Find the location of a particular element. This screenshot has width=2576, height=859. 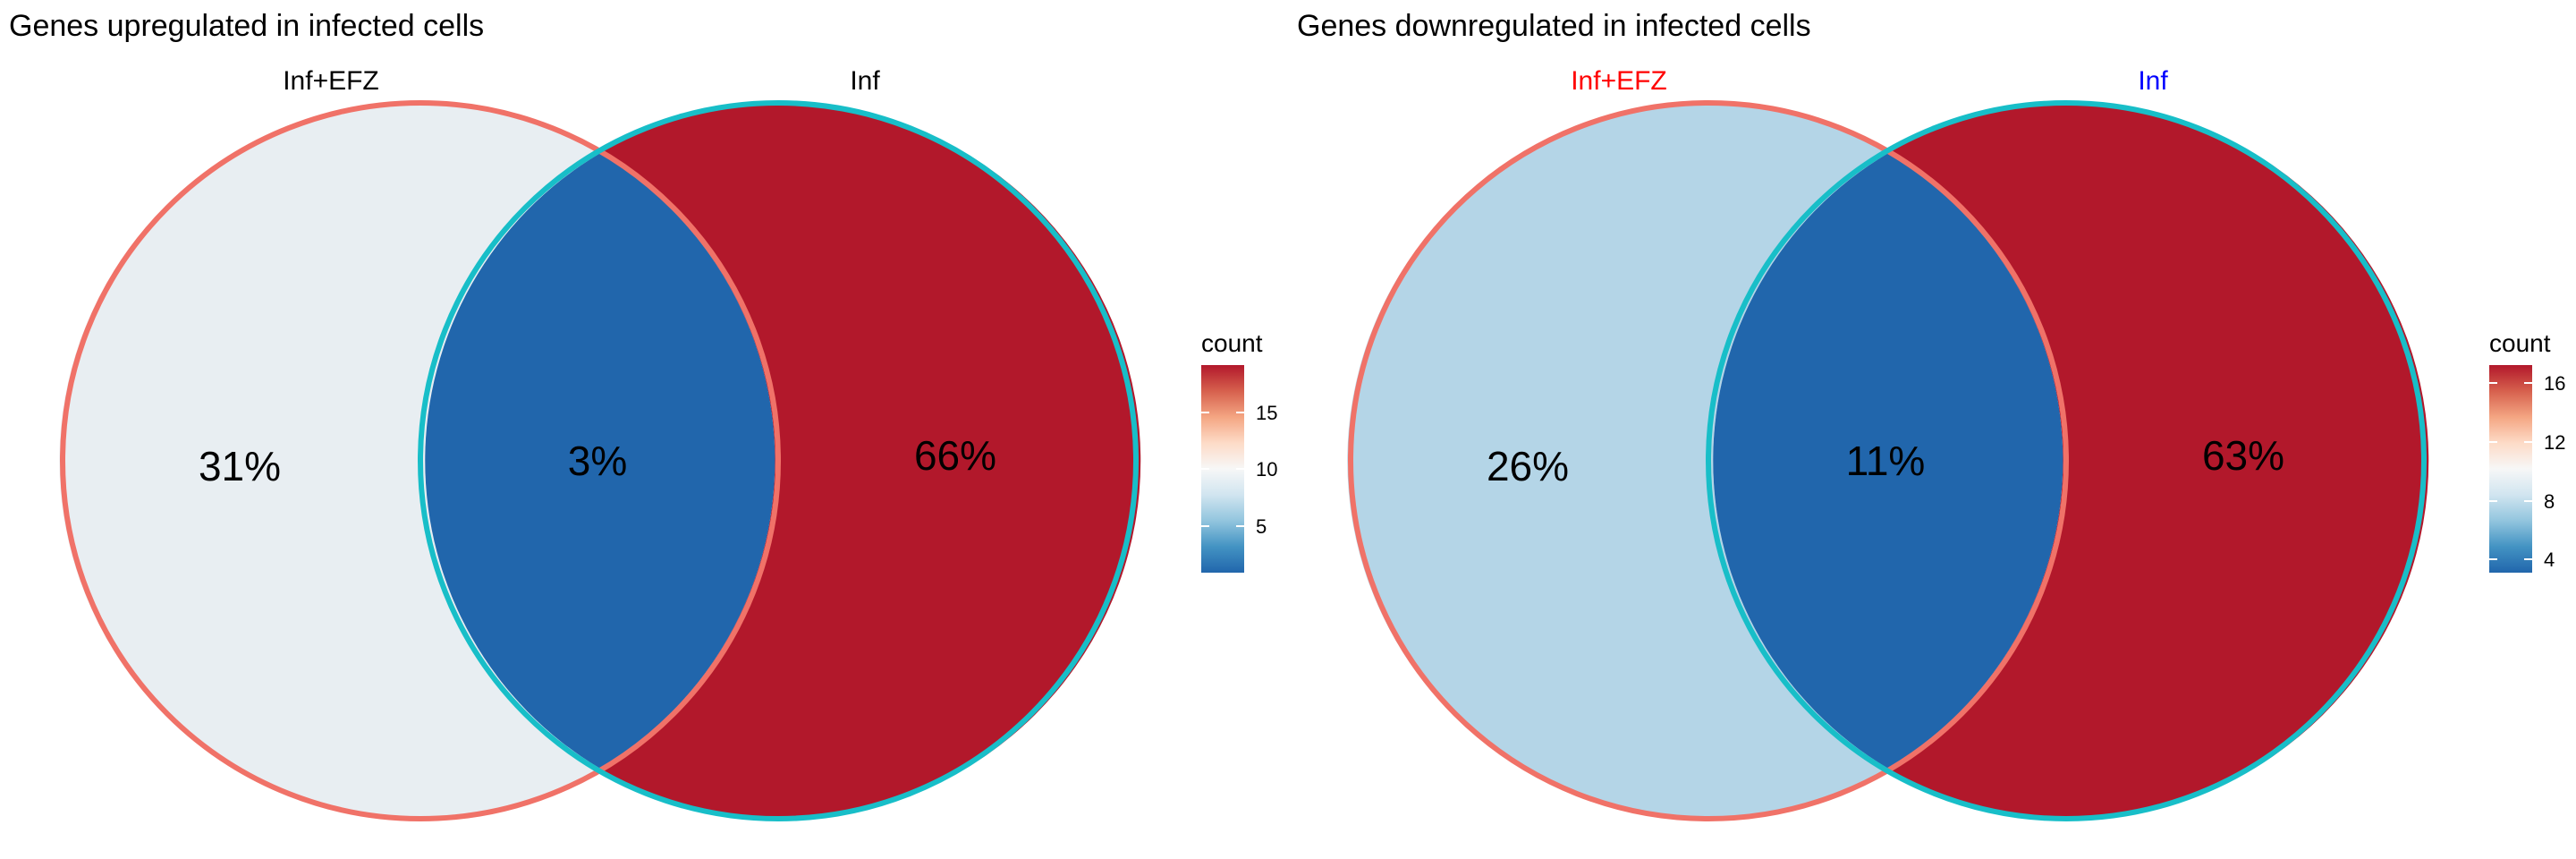

legend-colorbar is located at coordinates (2510, 469).